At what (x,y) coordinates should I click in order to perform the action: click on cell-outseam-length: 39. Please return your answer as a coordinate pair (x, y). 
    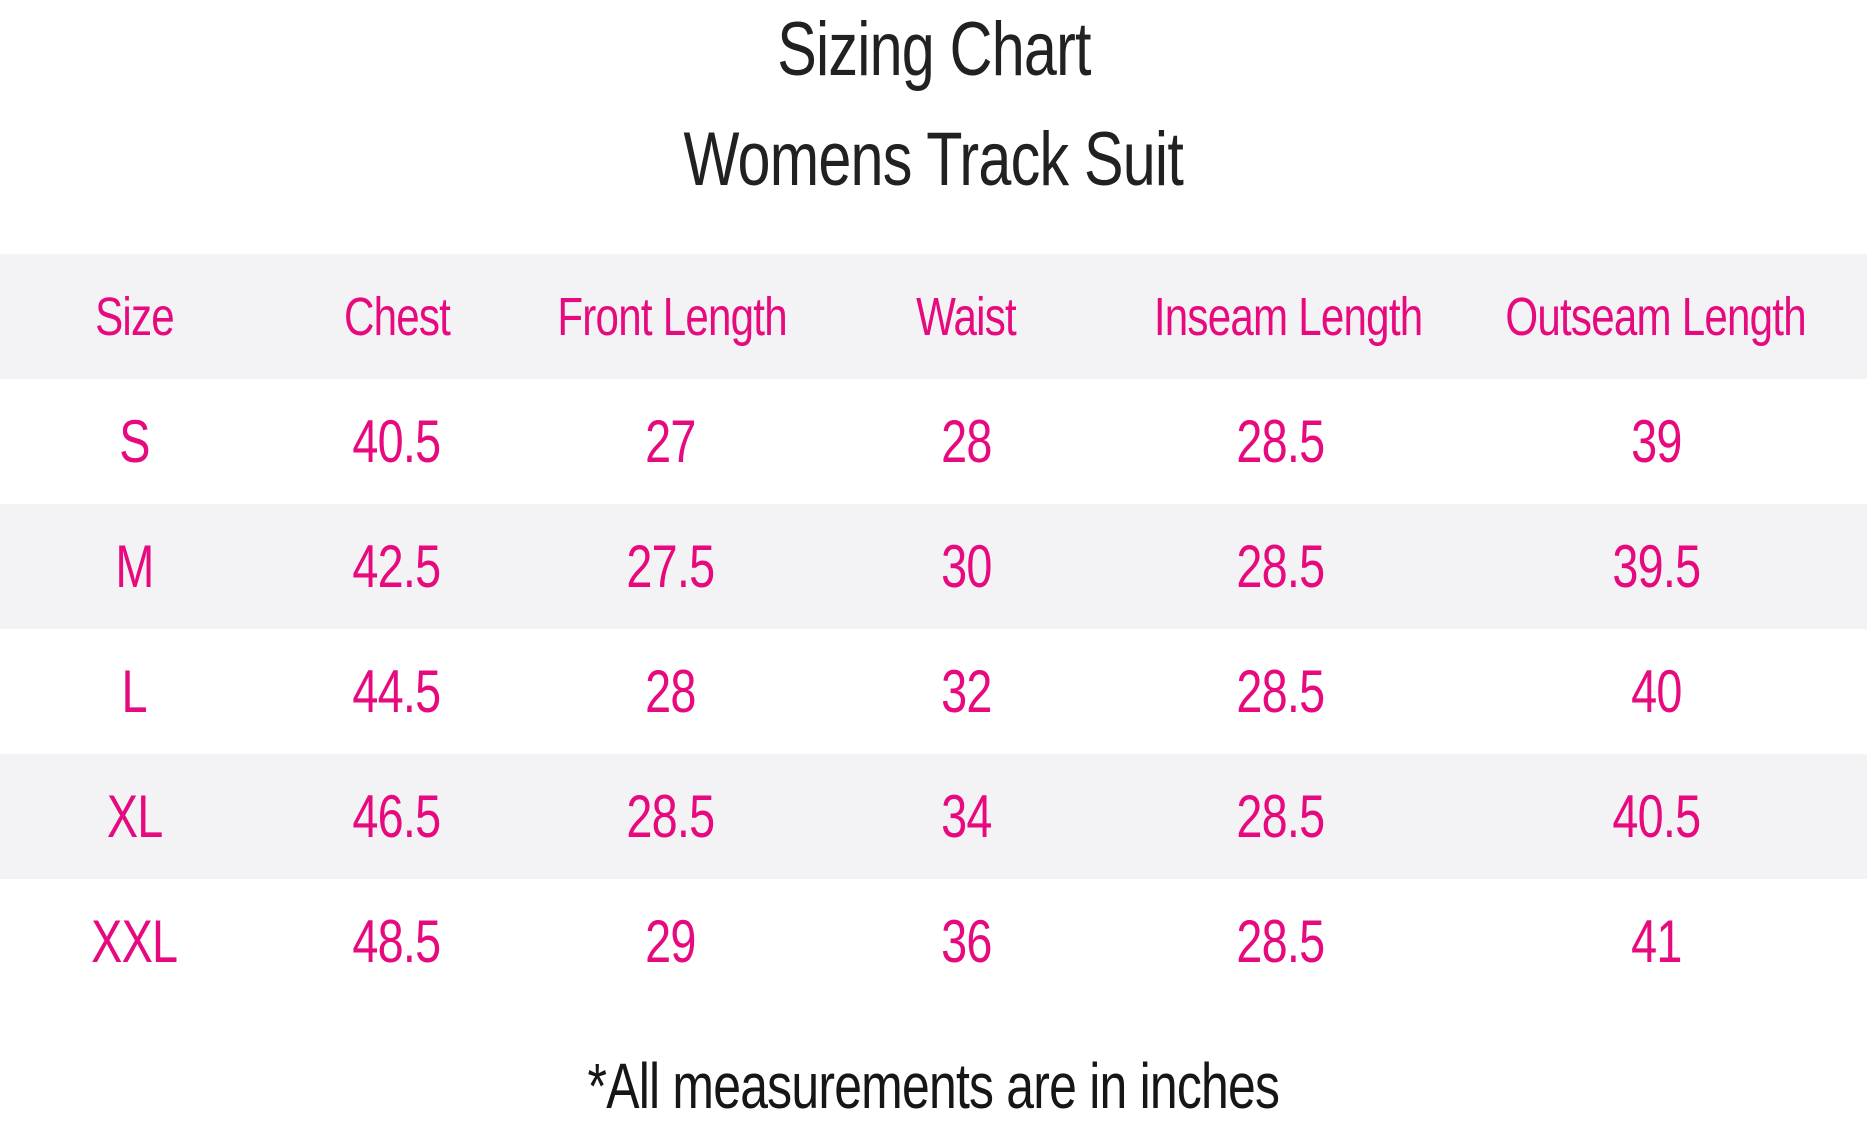
    Looking at the image, I should click on (1656, 441).